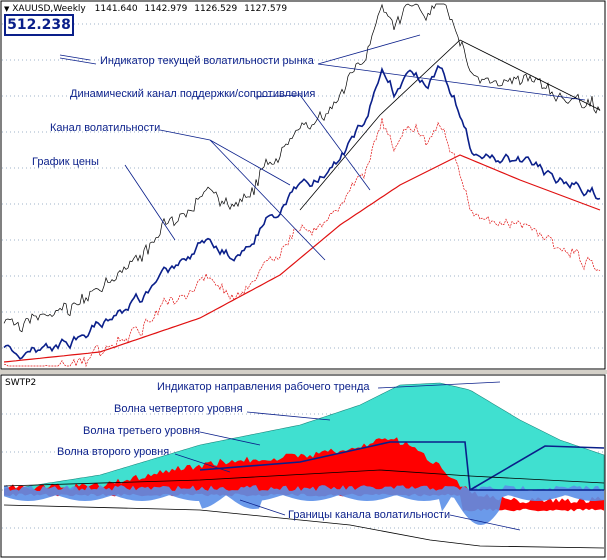  I want to click on volatility-bound-lower, so click(304, 526).